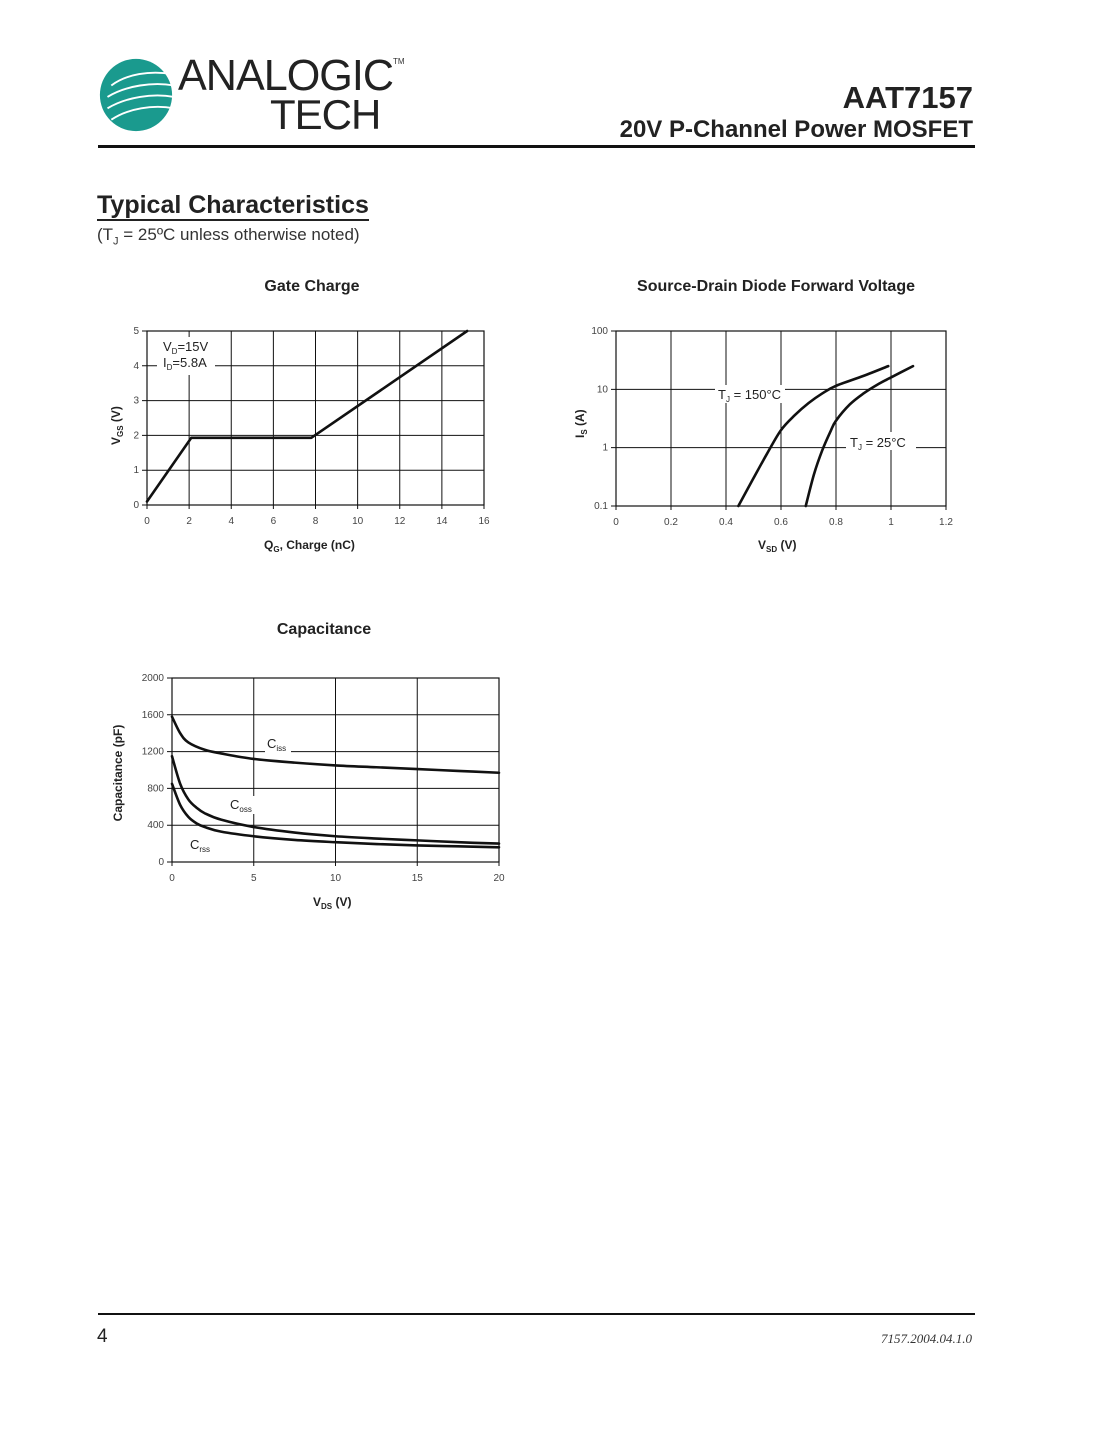 Image resolution: width=1105 pixels, height=1430 pixels. Describe the element at coordinates (726, 522) in the screenshot. I see `svg-text: 0.4` at that location.